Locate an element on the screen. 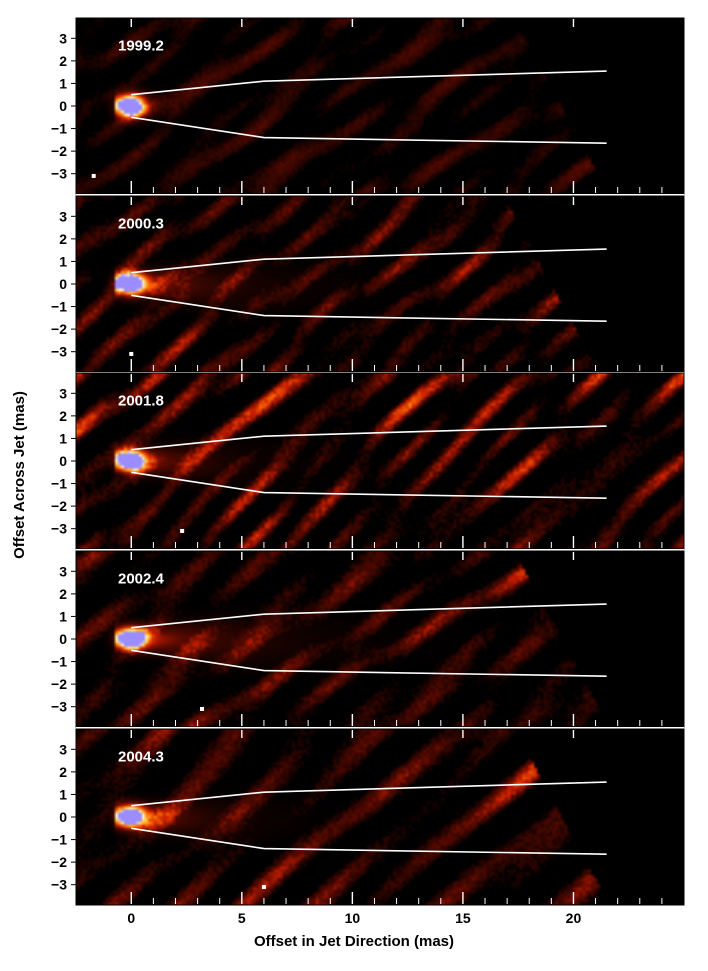  epoch-label: 2004.3 is located at coordinates (141, 757).